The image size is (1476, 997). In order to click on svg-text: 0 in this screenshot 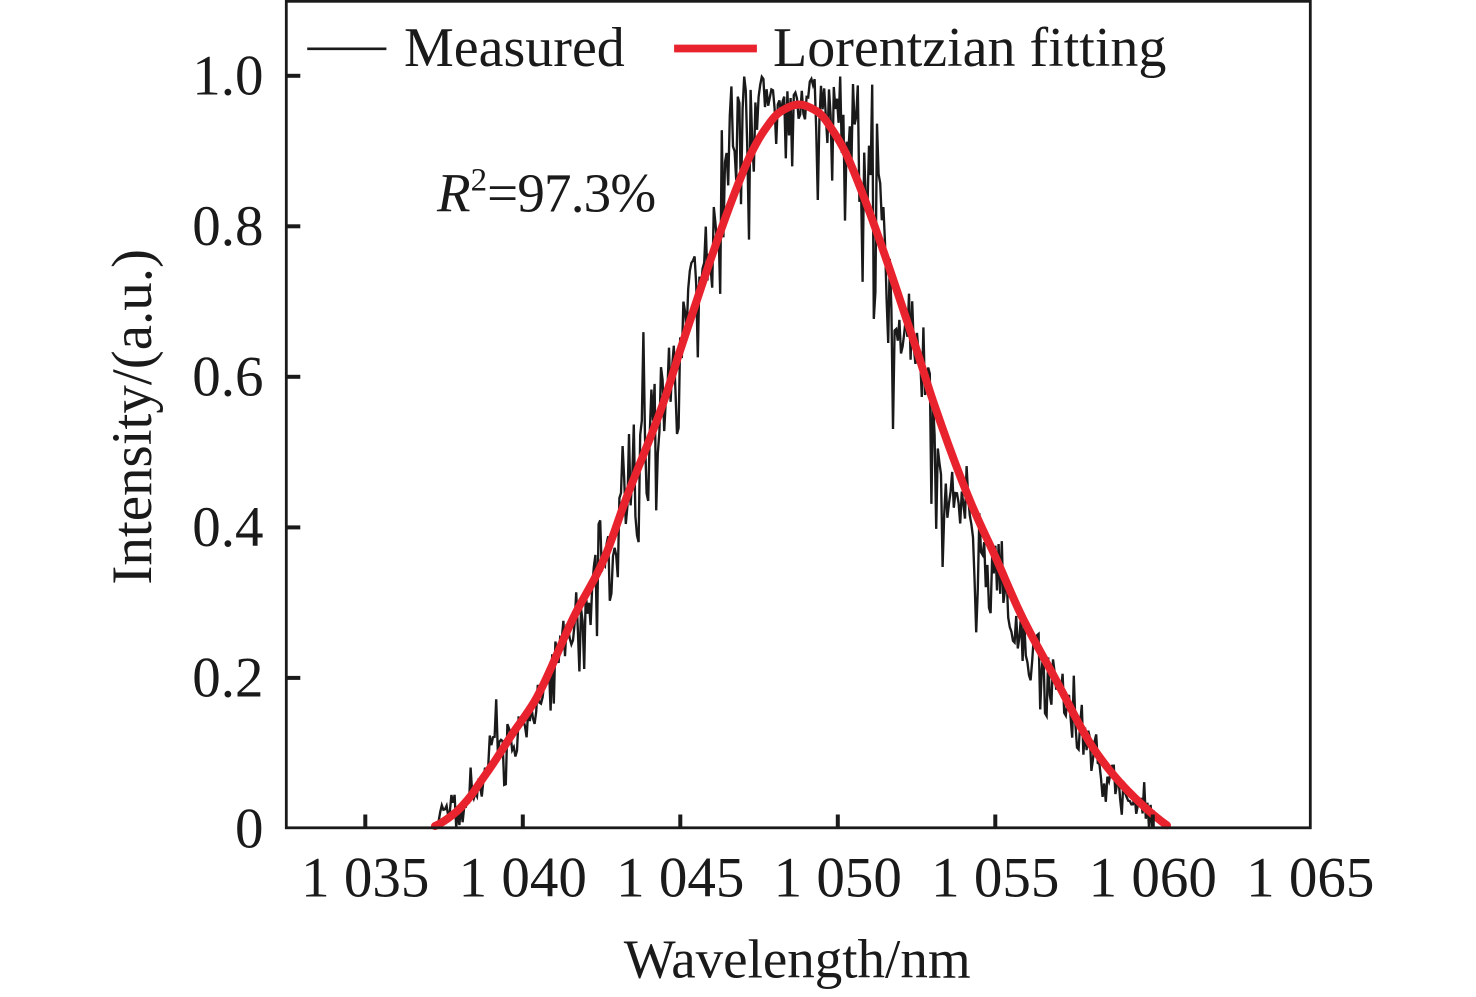, I will do `click(249, 828)`.